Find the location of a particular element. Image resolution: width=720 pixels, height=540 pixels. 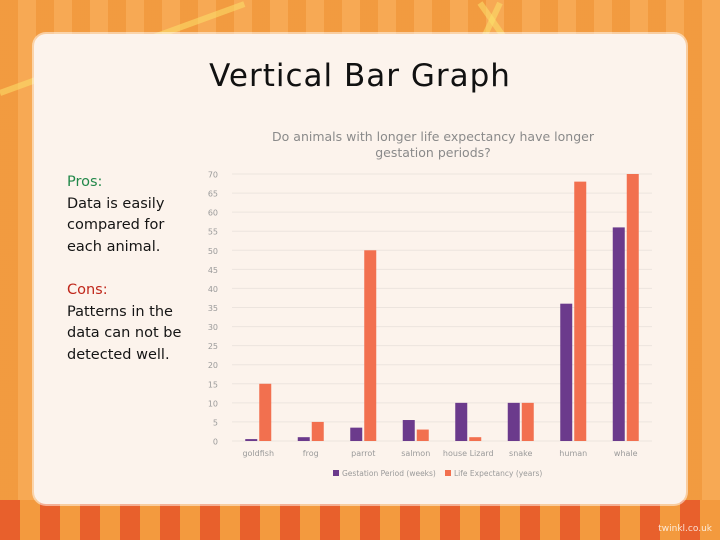

y-tick-label: 10 is located at coordinates (213, 403).